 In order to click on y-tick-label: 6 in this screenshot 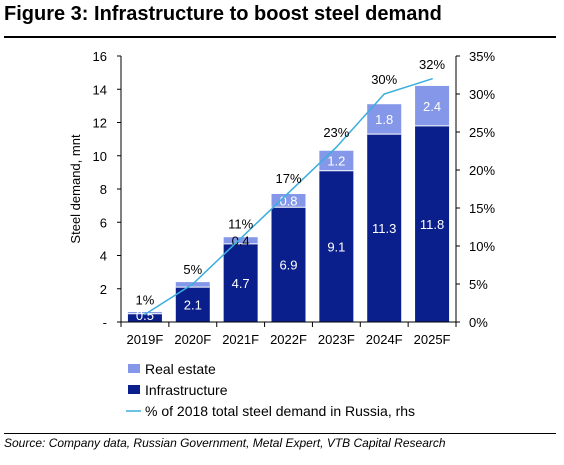, I will do `click(103, 222)`.